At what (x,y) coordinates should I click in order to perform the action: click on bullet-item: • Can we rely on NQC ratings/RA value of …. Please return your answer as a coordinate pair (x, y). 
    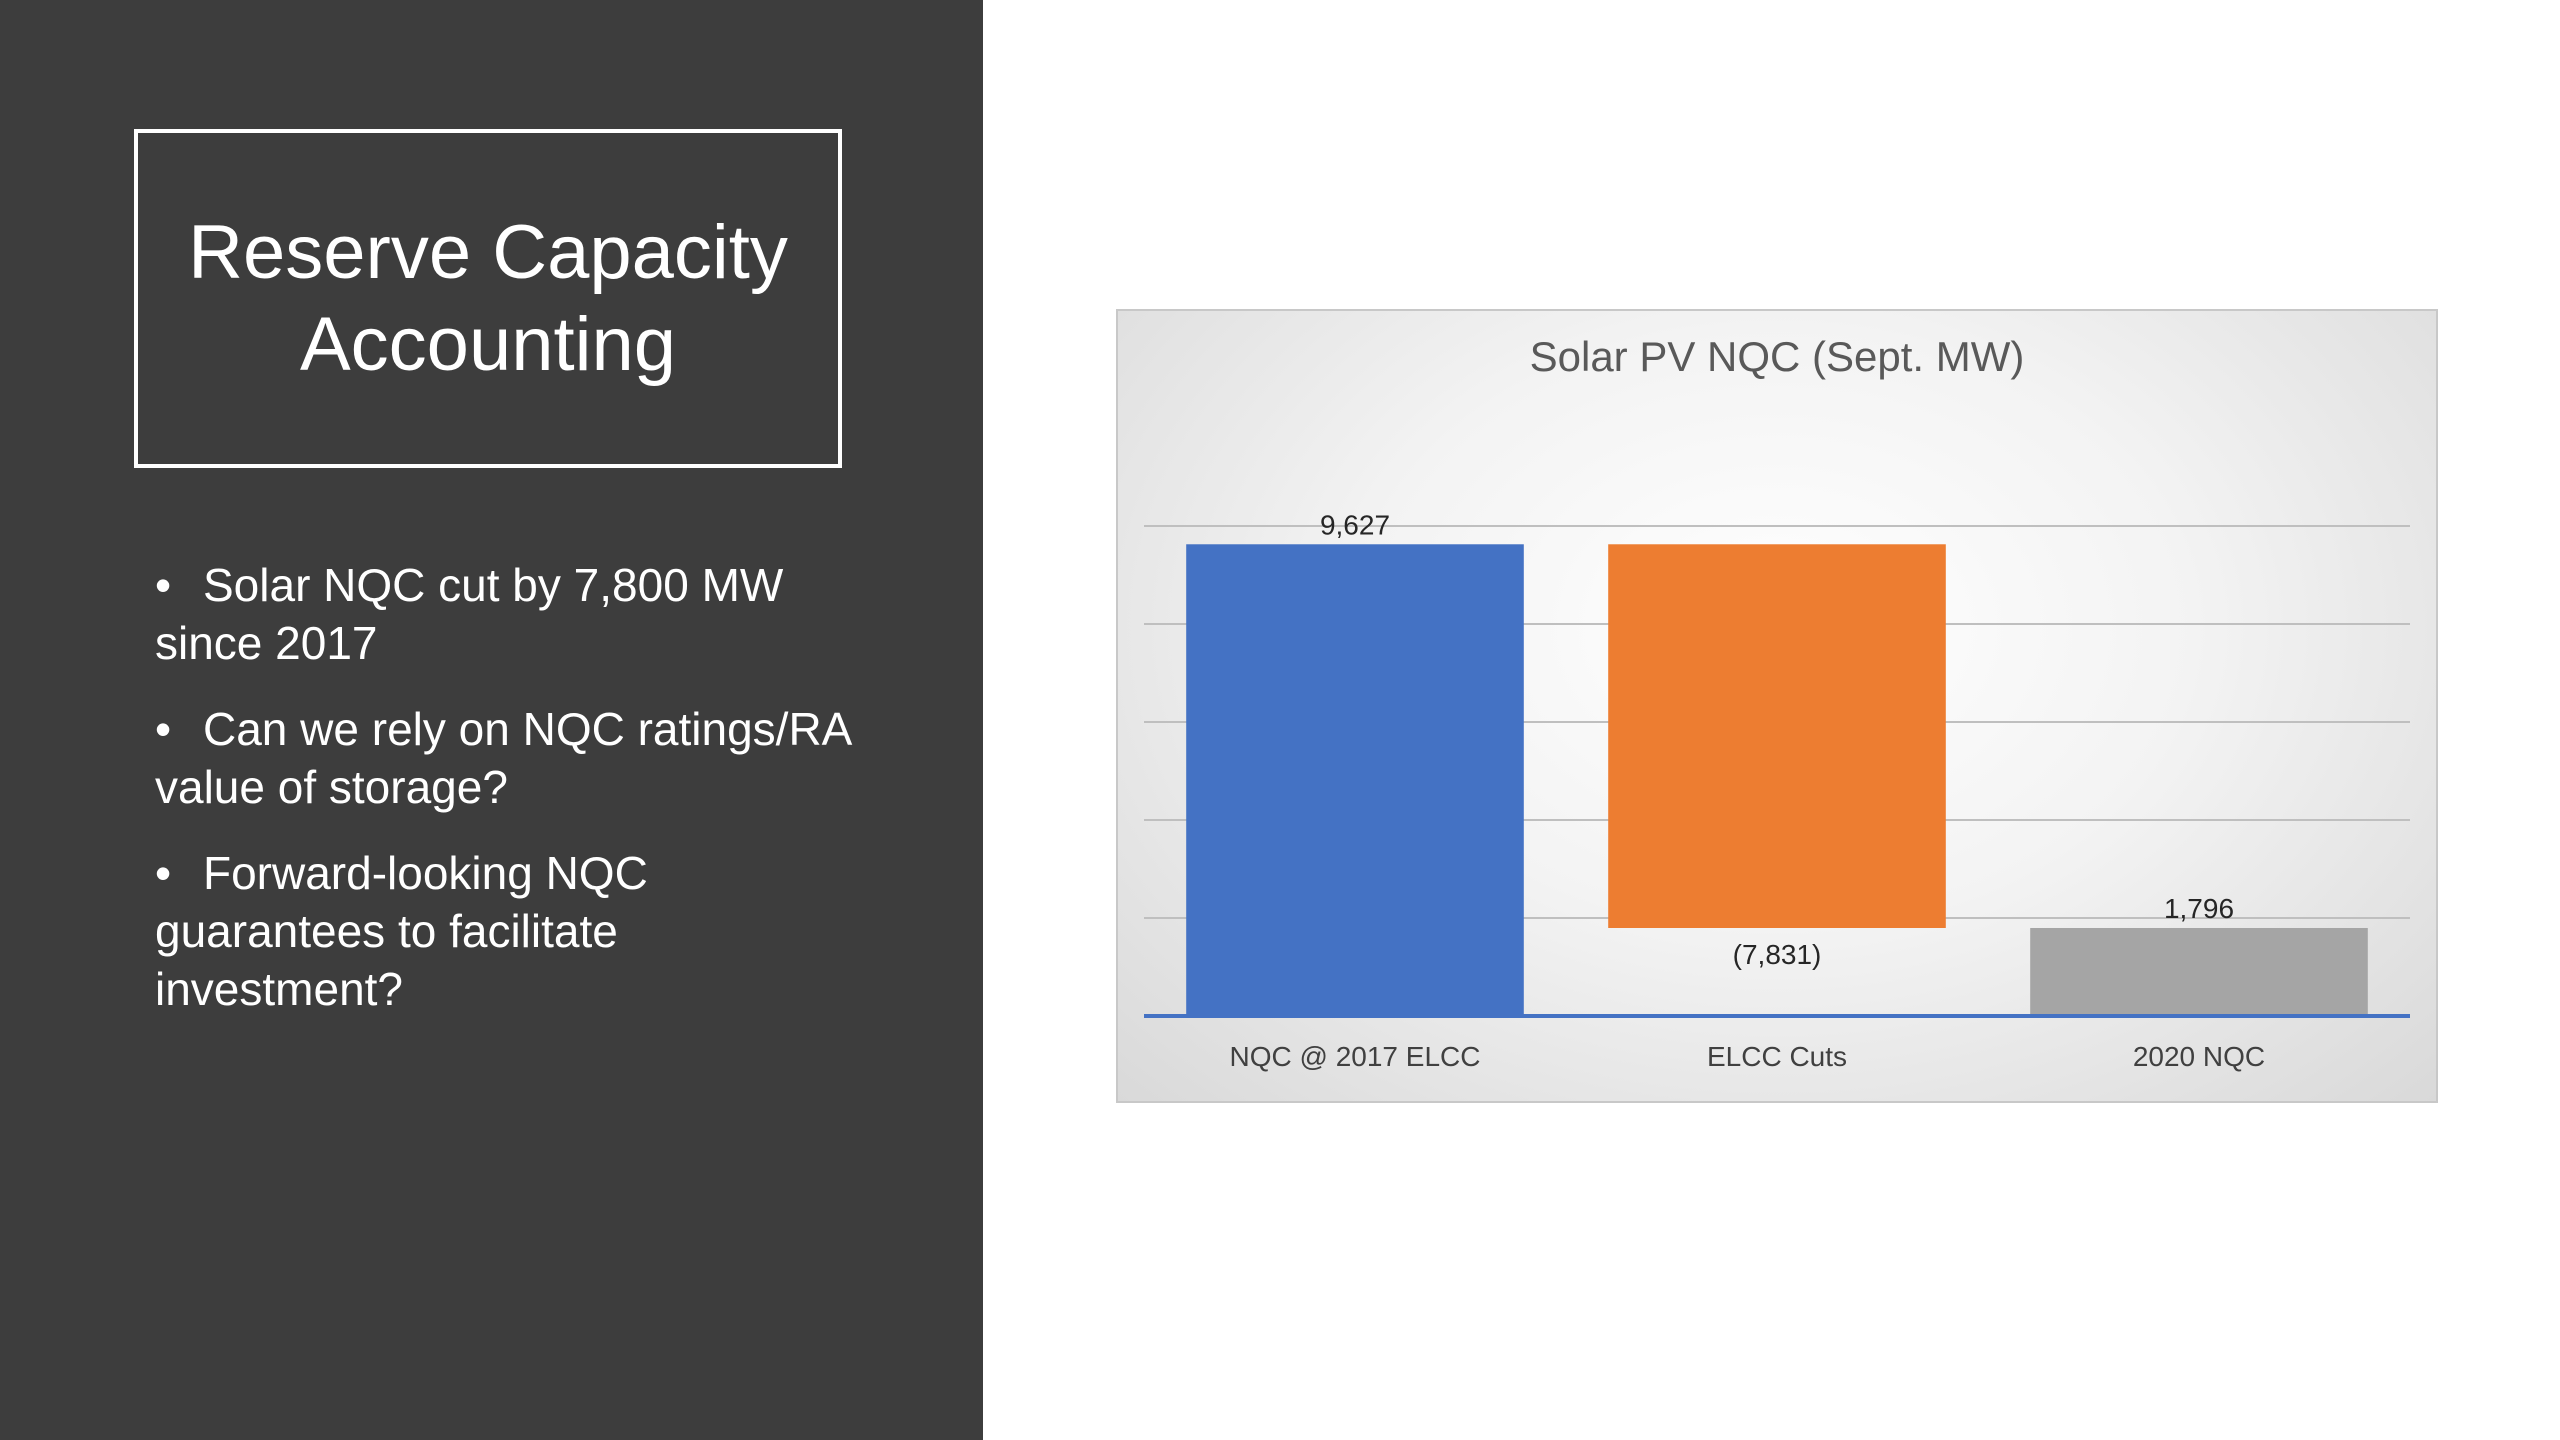
    Looking at the image, I should click on (515, 758).